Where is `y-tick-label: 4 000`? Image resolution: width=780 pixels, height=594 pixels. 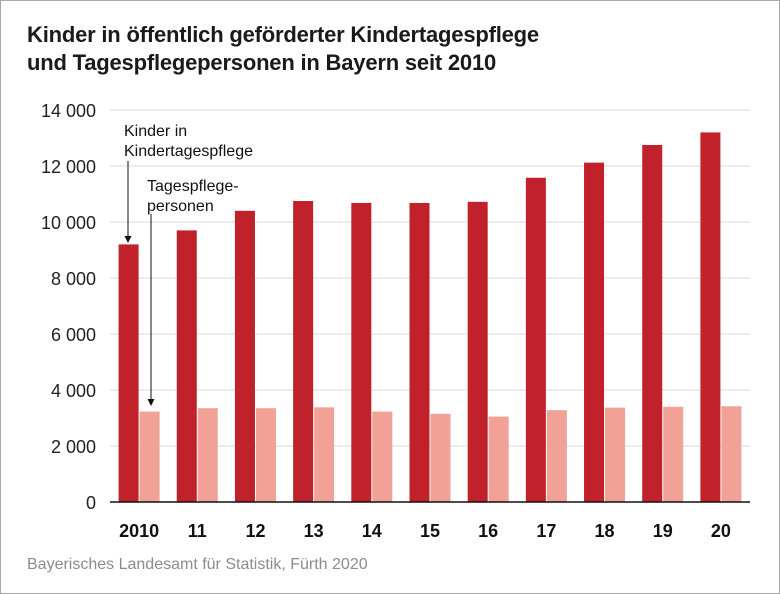
y-tick-label: 4 000 is located at coordinates (73, 391).